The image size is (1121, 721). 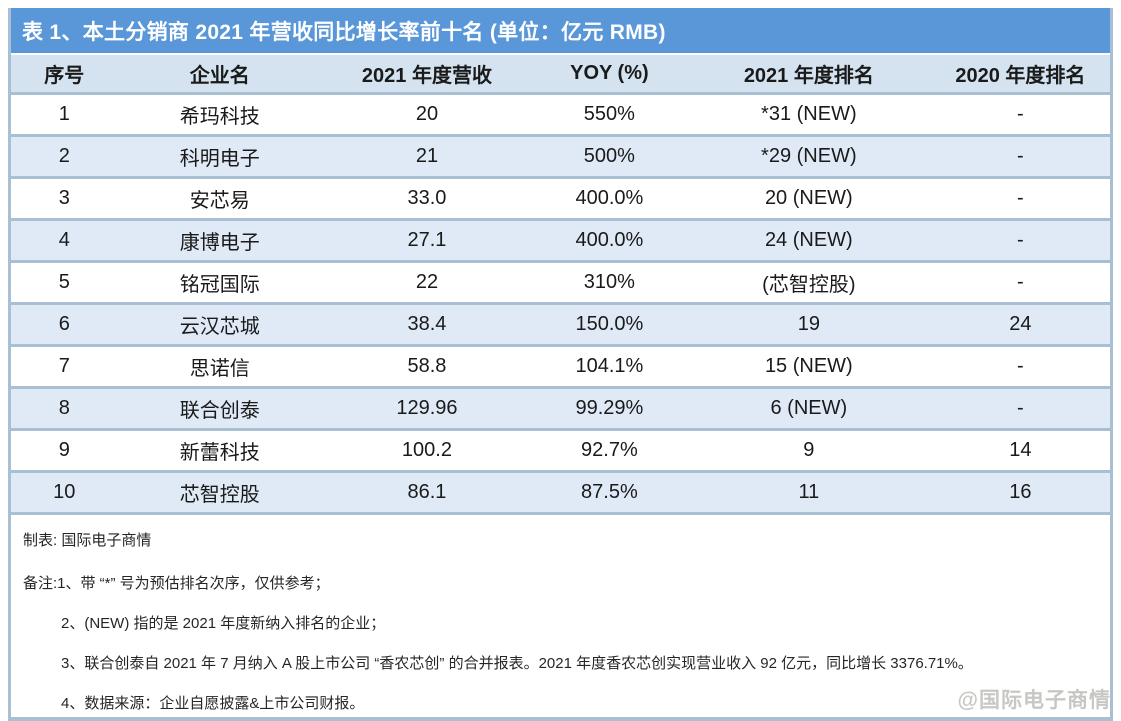 I want to click on table-row-8: 8 联合创泰 129.96 99.29% 6 (NEW) -, so click(x=560, y=407).